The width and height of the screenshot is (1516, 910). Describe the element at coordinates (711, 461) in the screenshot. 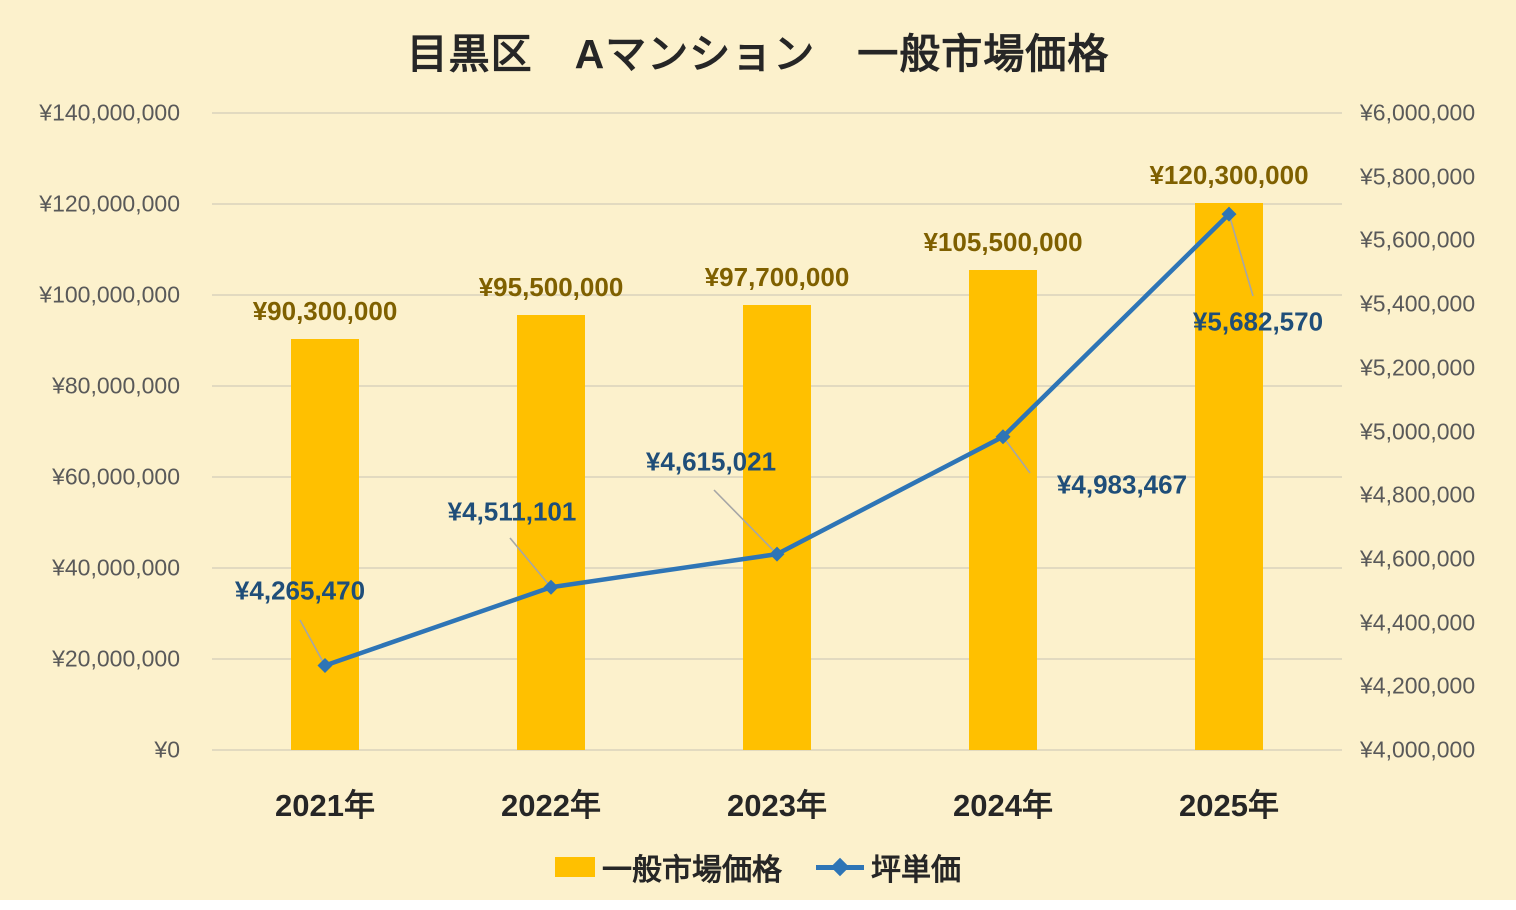

I see `line-data-label: ¥4,615,021` at that location.